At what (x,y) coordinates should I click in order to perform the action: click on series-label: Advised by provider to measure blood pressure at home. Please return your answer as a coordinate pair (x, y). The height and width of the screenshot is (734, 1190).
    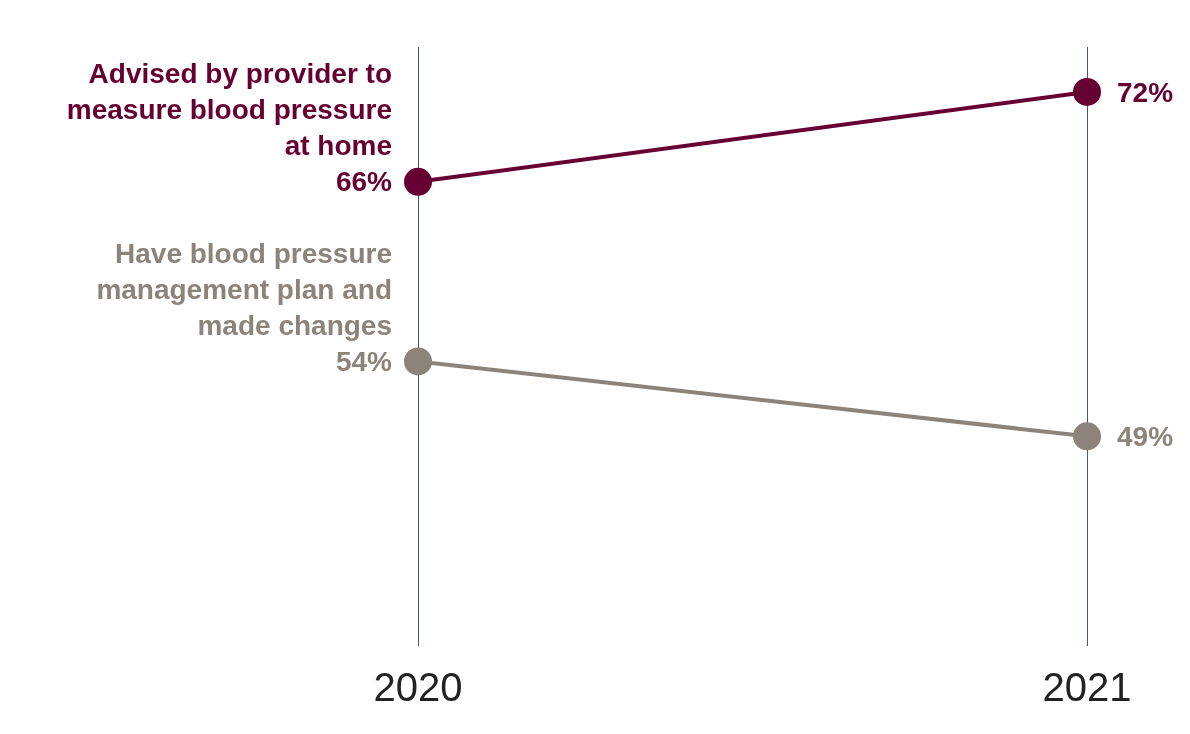
    Looking at the image, I should click on (229, 110).